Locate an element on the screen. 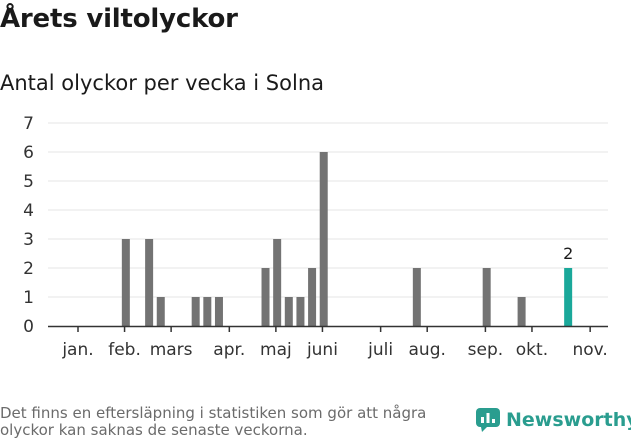  y-tick-label: 4 is located at coordinates (28, 211).